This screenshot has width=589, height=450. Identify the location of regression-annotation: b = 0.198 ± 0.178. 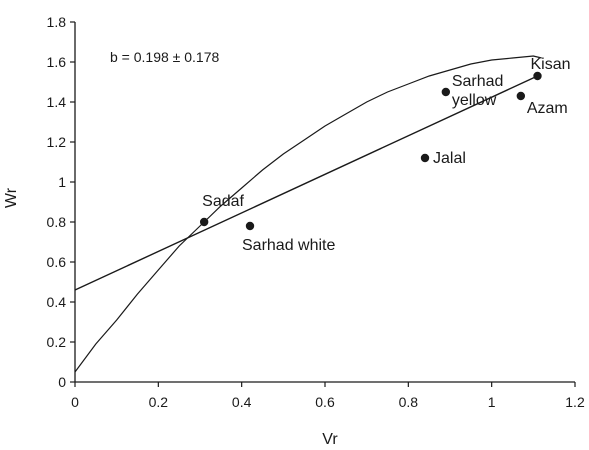
(164, 57).